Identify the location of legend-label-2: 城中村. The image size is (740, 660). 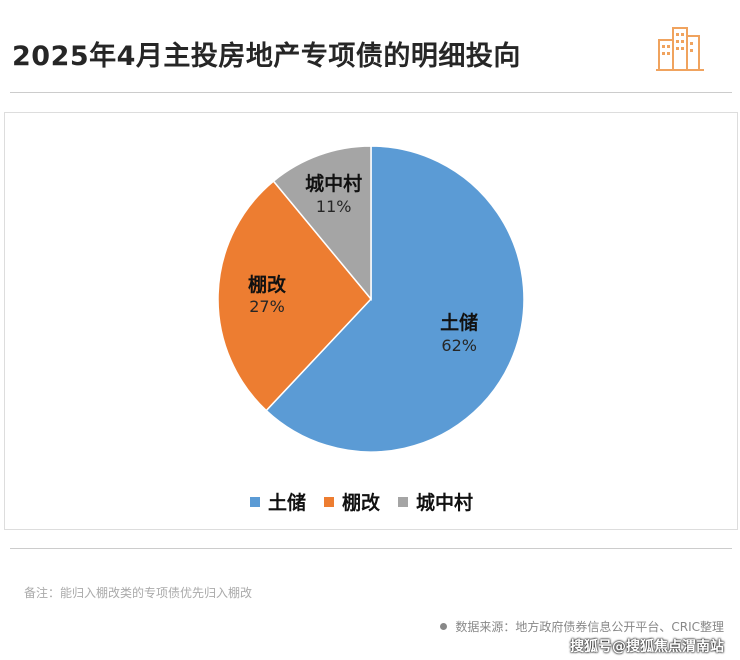
(445, 503).